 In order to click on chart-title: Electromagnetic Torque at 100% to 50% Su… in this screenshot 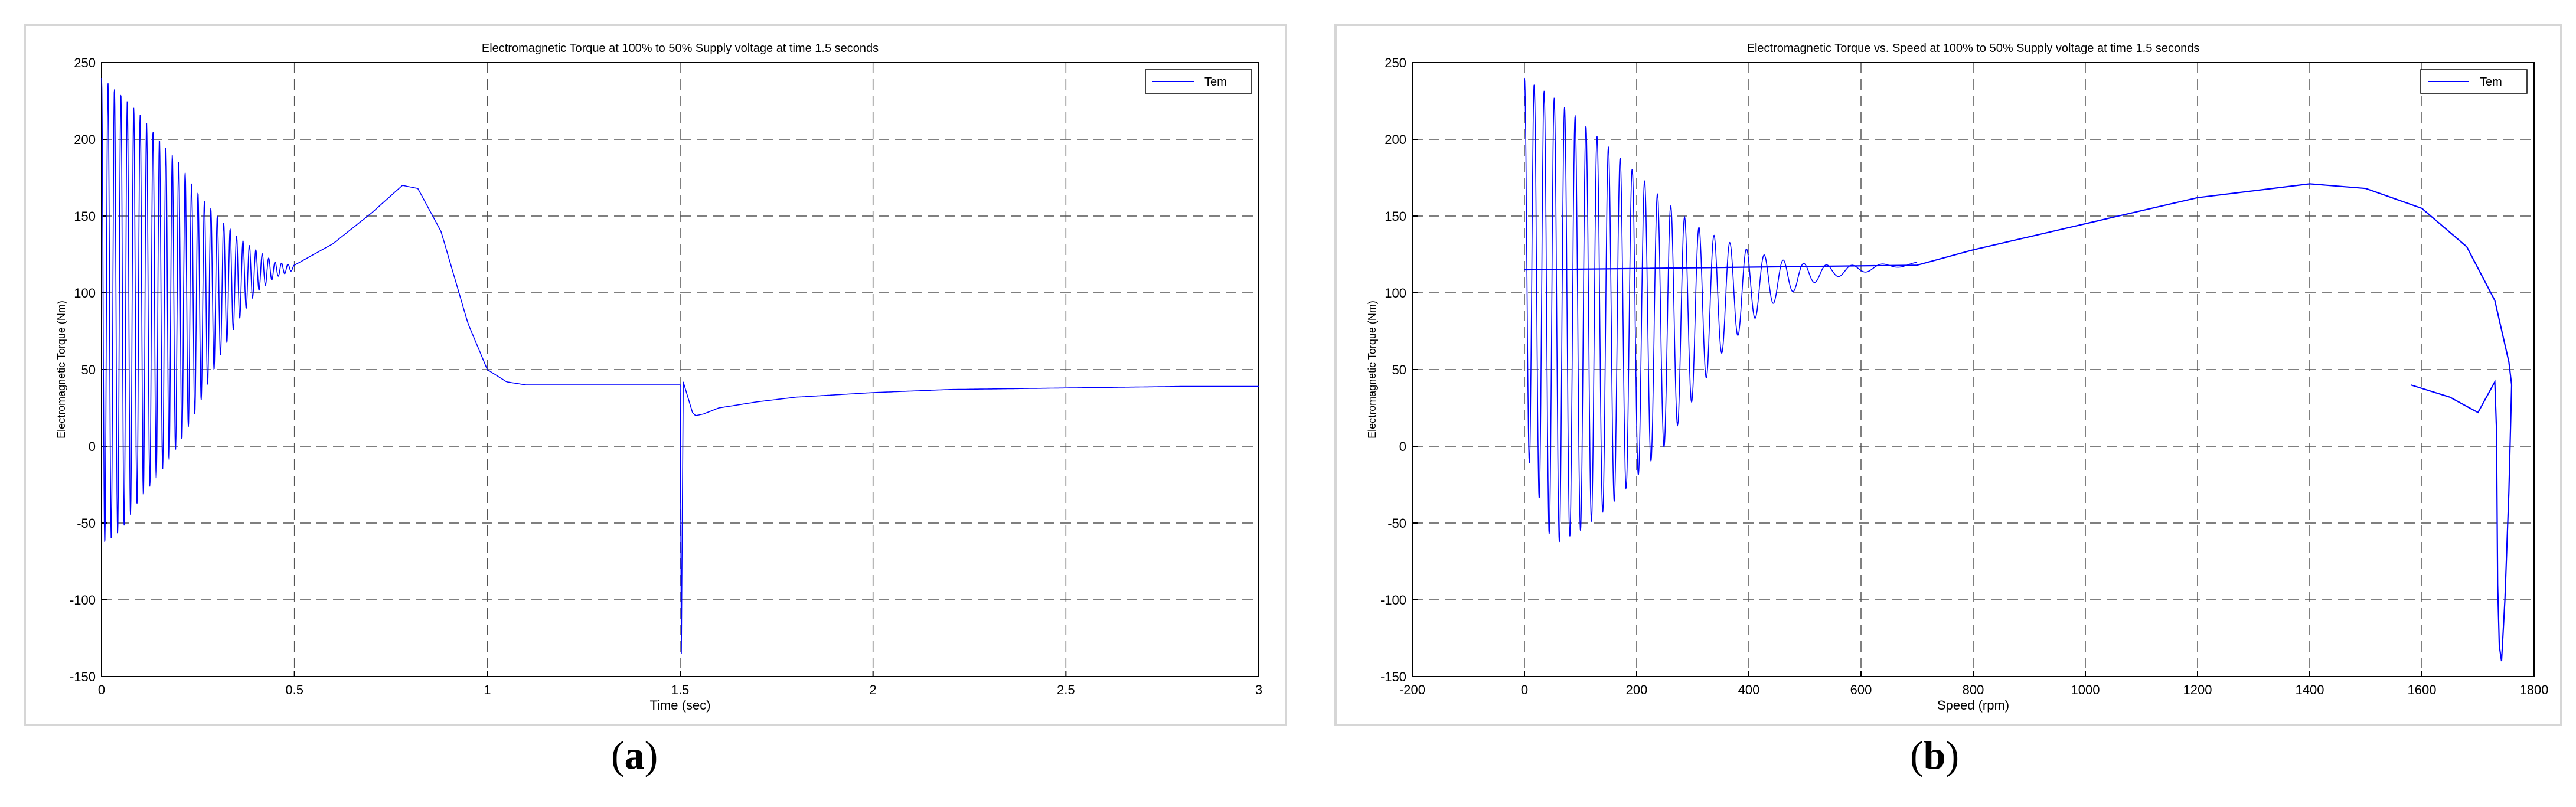, I will do `click(680, 48)`.